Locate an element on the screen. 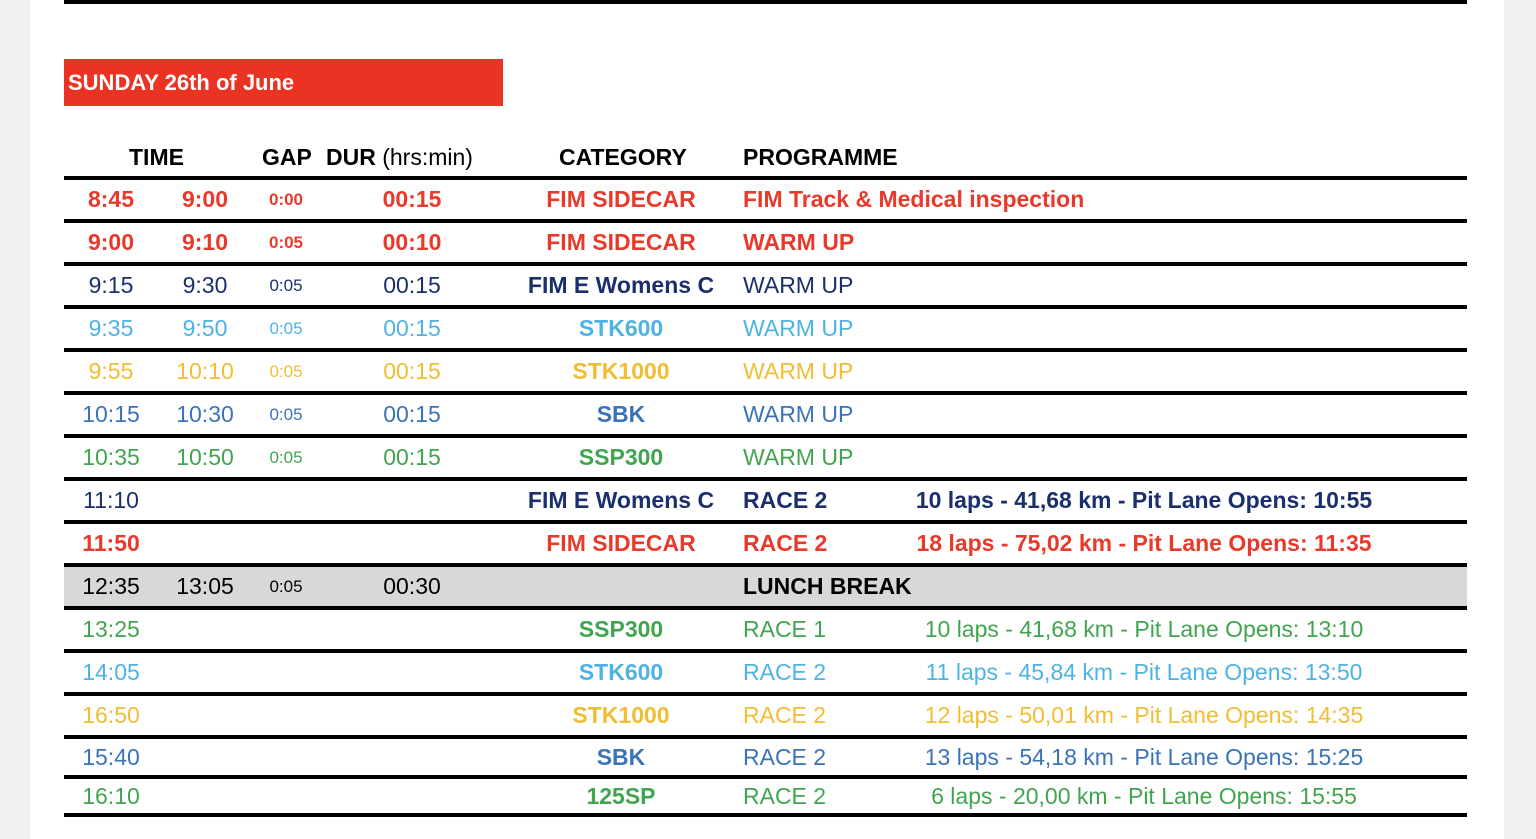 The width and height of the screenshot is (1536, 839). start-time: 9:15 is located at coordinates (111, 285).